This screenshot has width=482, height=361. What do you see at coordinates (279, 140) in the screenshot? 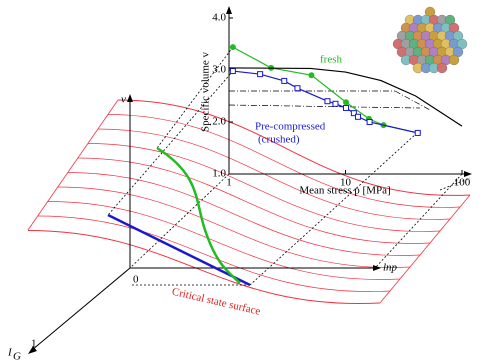
I see `annotation: (crushed)` at bounding box center [279, 140].